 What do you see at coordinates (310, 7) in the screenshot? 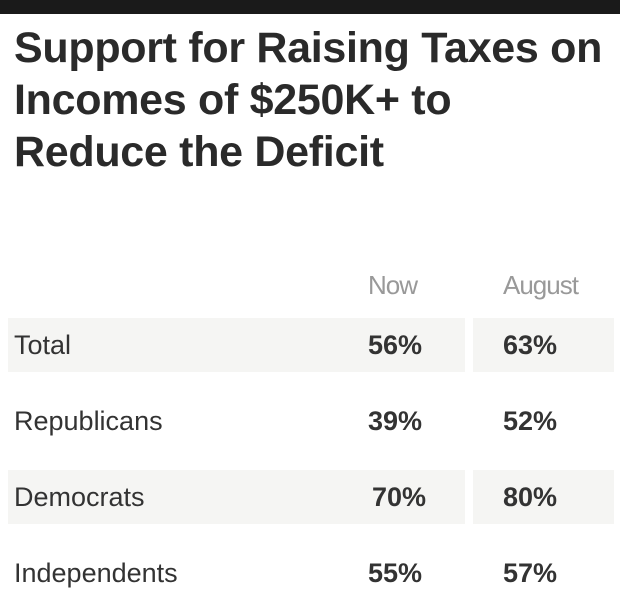
I see `top-bar` at bounding box center [310, 7].